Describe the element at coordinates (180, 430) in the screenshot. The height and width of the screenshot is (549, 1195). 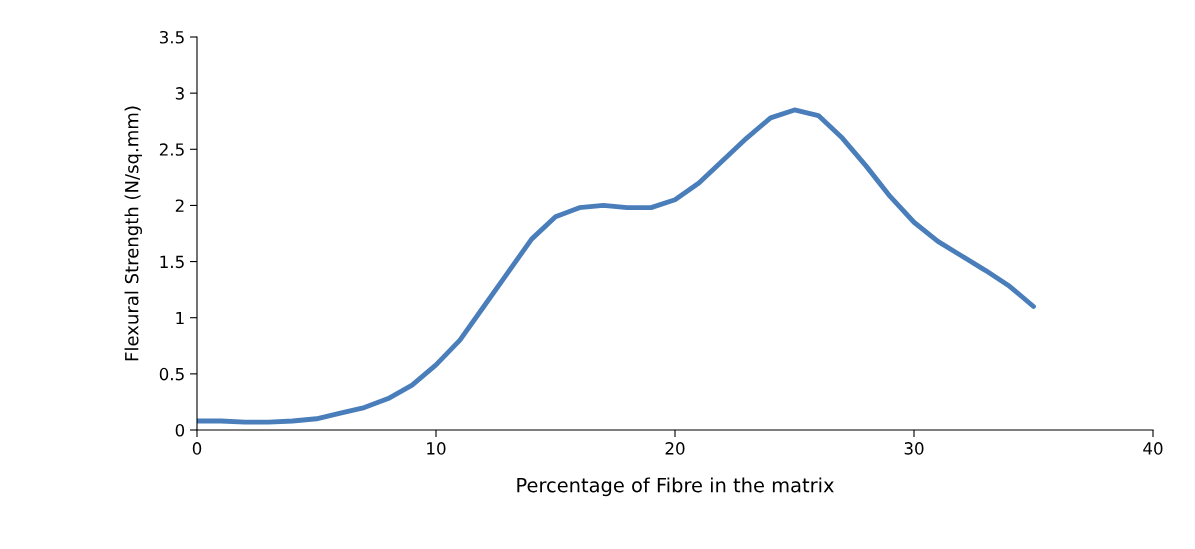
I see `y-tick-label: 0` at that location.